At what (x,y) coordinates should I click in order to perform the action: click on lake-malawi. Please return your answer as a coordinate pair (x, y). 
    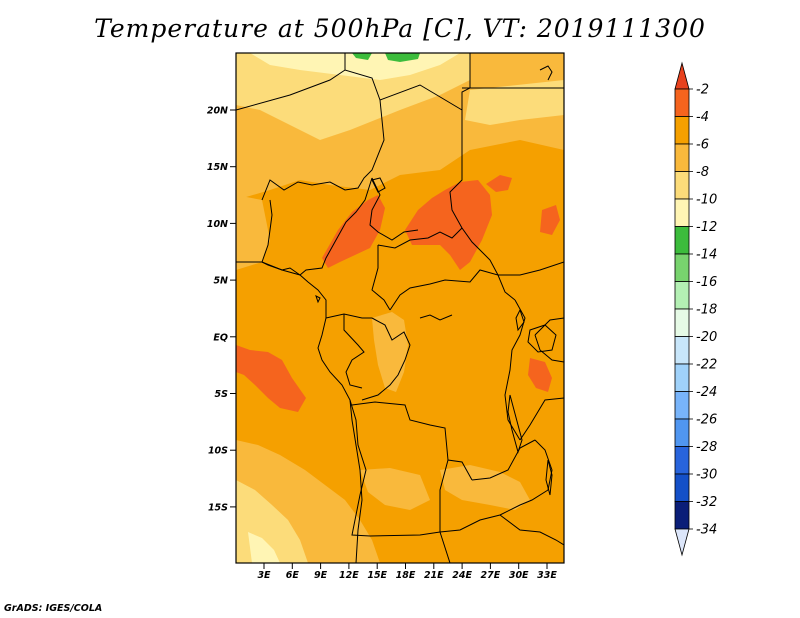
    Looking at the image, I should click on (549, 477).